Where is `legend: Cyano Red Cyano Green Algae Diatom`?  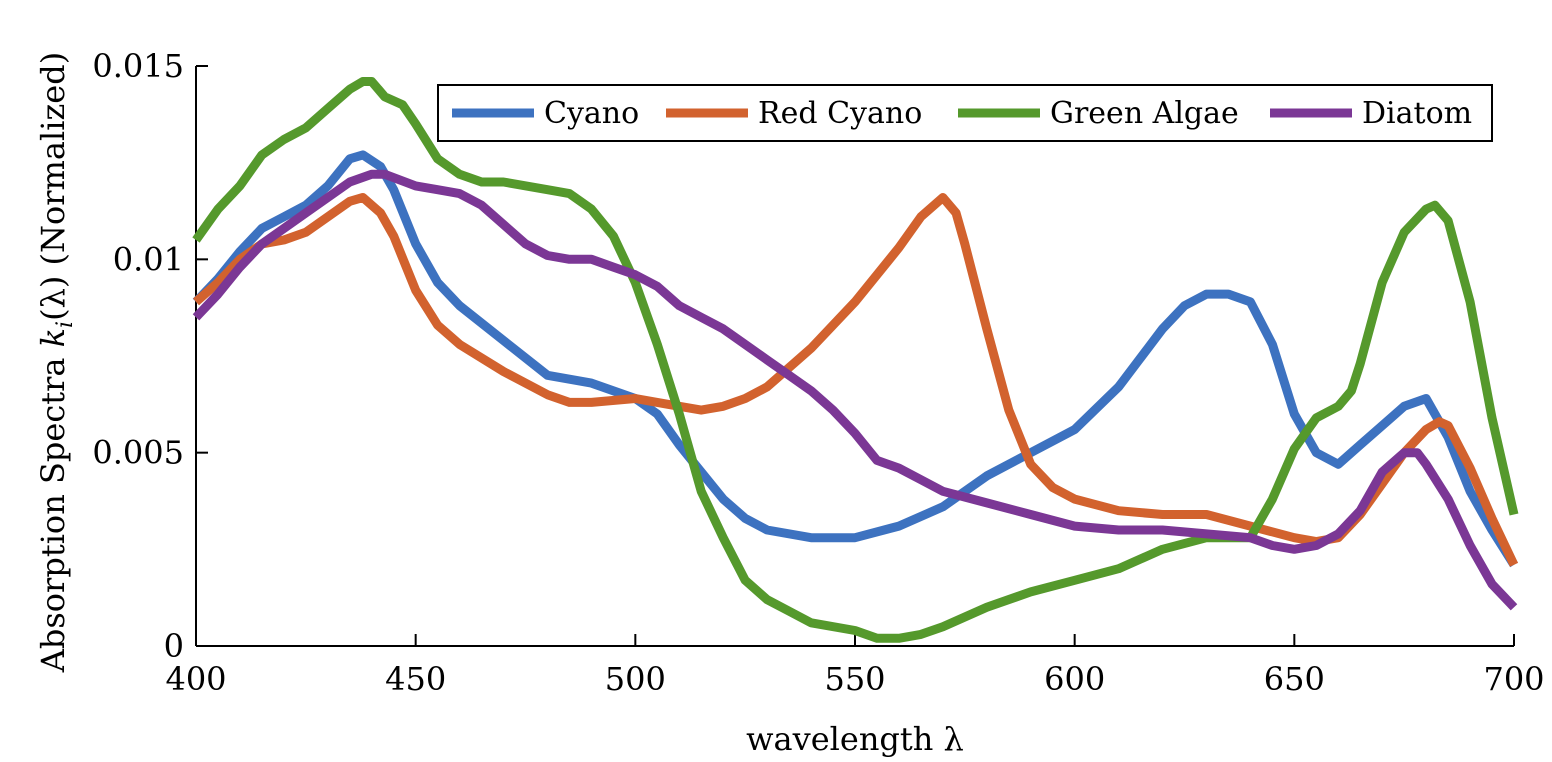
legend: Cyano Red Cyano Green Algae Diatom is located at coordinates (965, 113).